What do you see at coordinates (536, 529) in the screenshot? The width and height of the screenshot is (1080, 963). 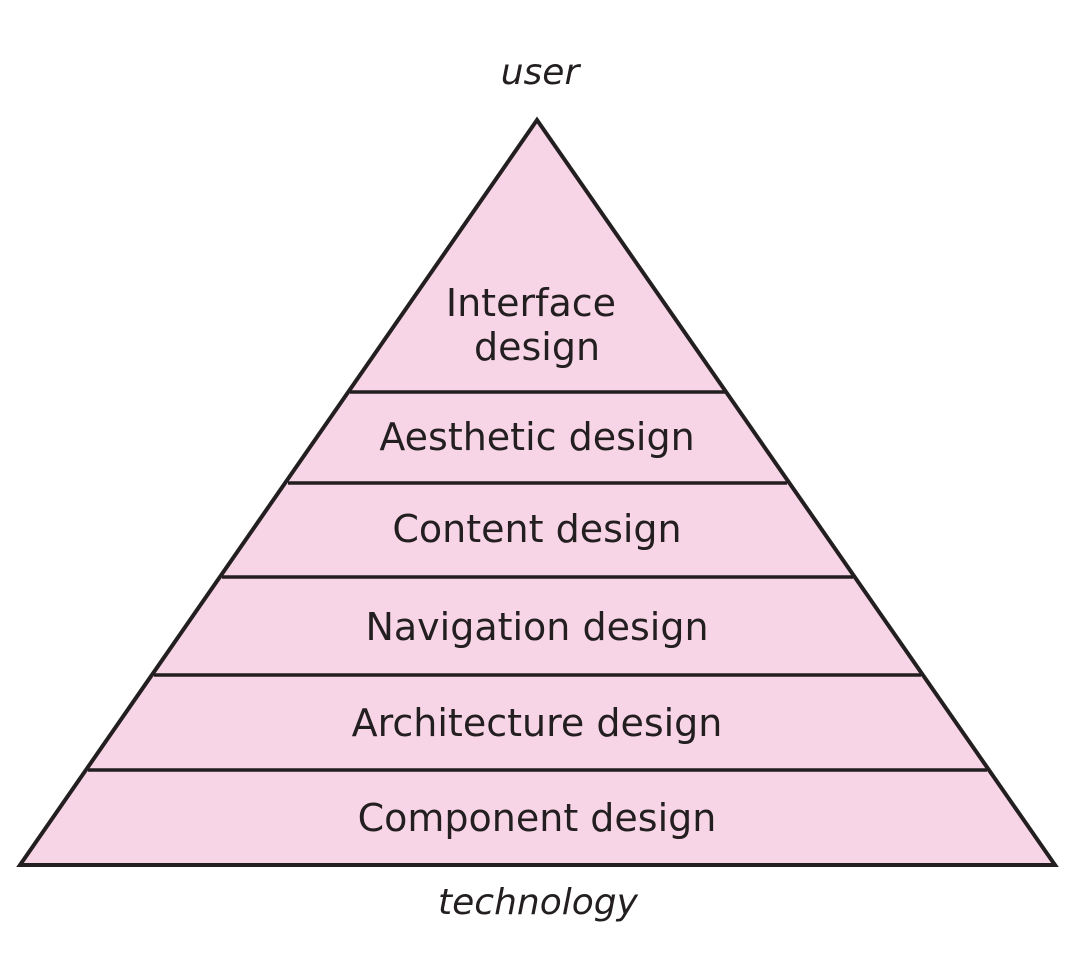 I see `layer-label-content-design: Content design` at bounding box center [536, 529].